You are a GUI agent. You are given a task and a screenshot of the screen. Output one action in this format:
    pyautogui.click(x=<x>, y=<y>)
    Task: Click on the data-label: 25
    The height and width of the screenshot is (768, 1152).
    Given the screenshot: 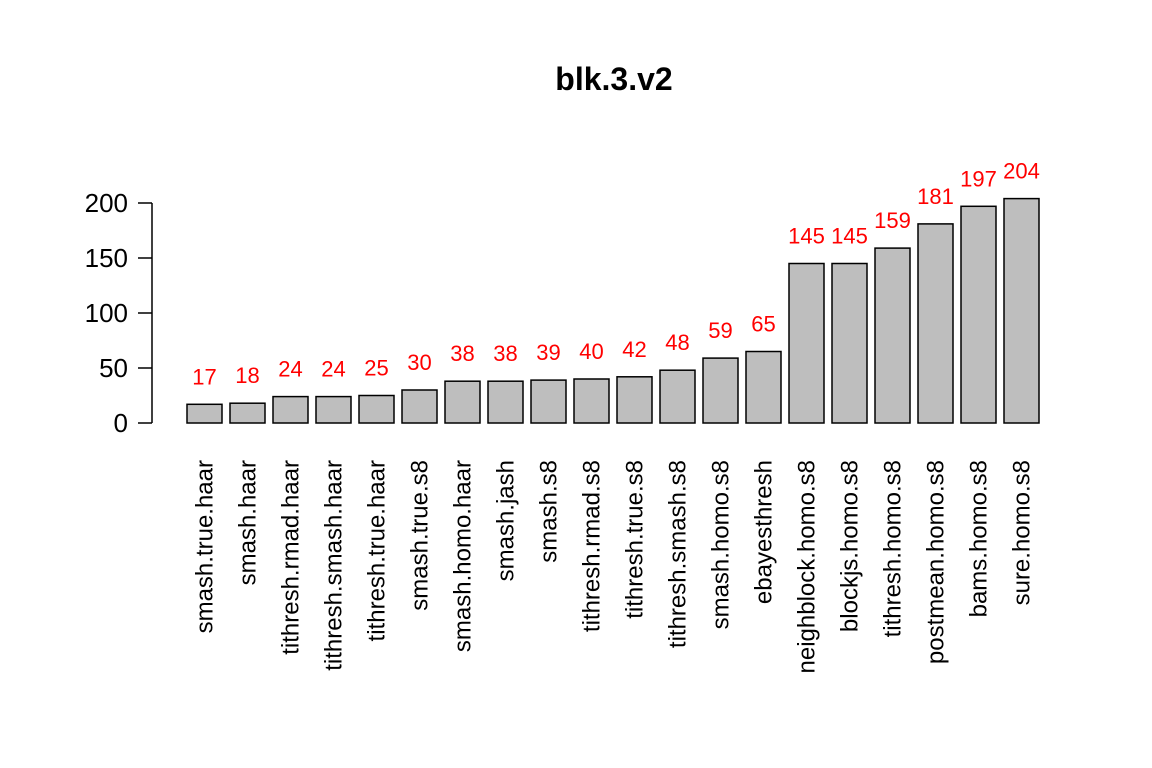 What is the action you would take?
    pyautogui.click(x=376, y=368)
    